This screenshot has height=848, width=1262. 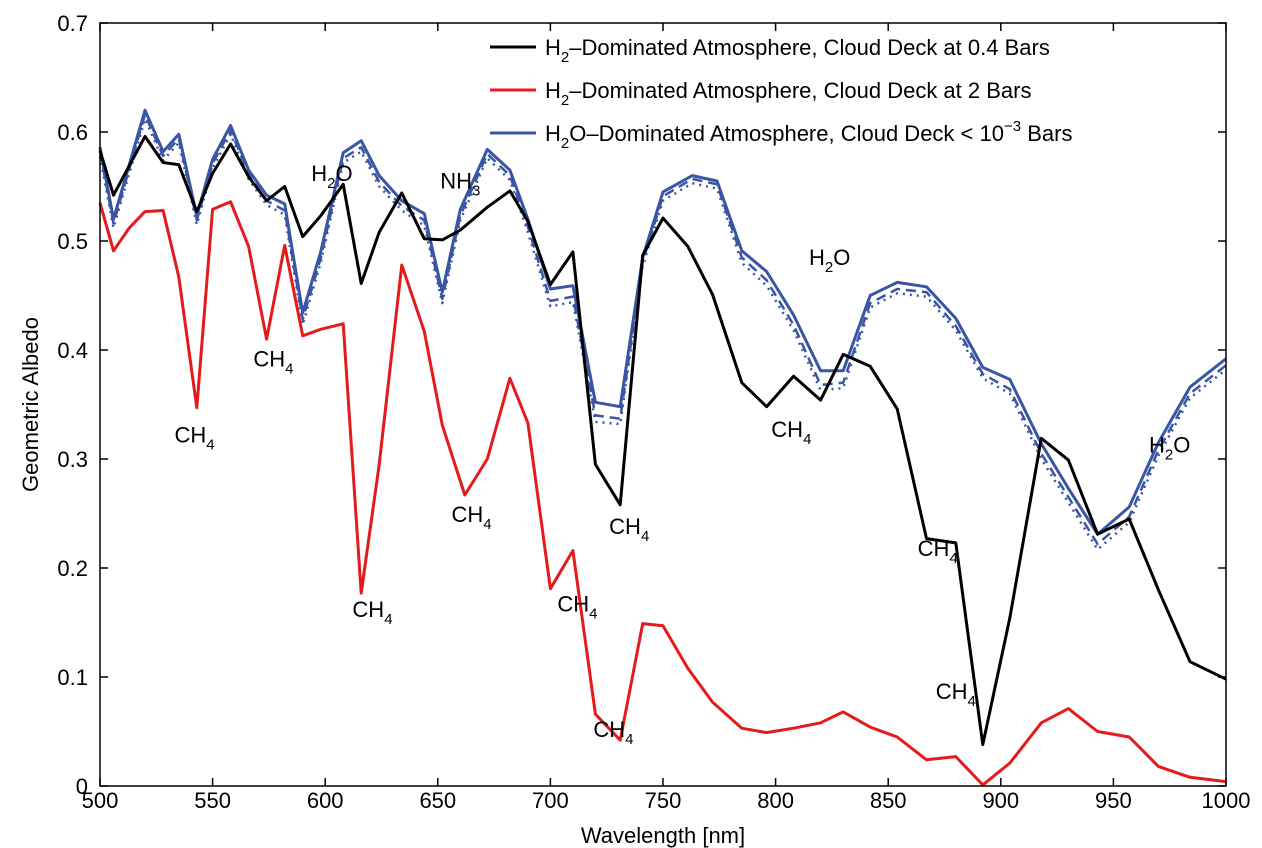 I want to click on x-tick-label: 950, so click(x=1113, y=800).